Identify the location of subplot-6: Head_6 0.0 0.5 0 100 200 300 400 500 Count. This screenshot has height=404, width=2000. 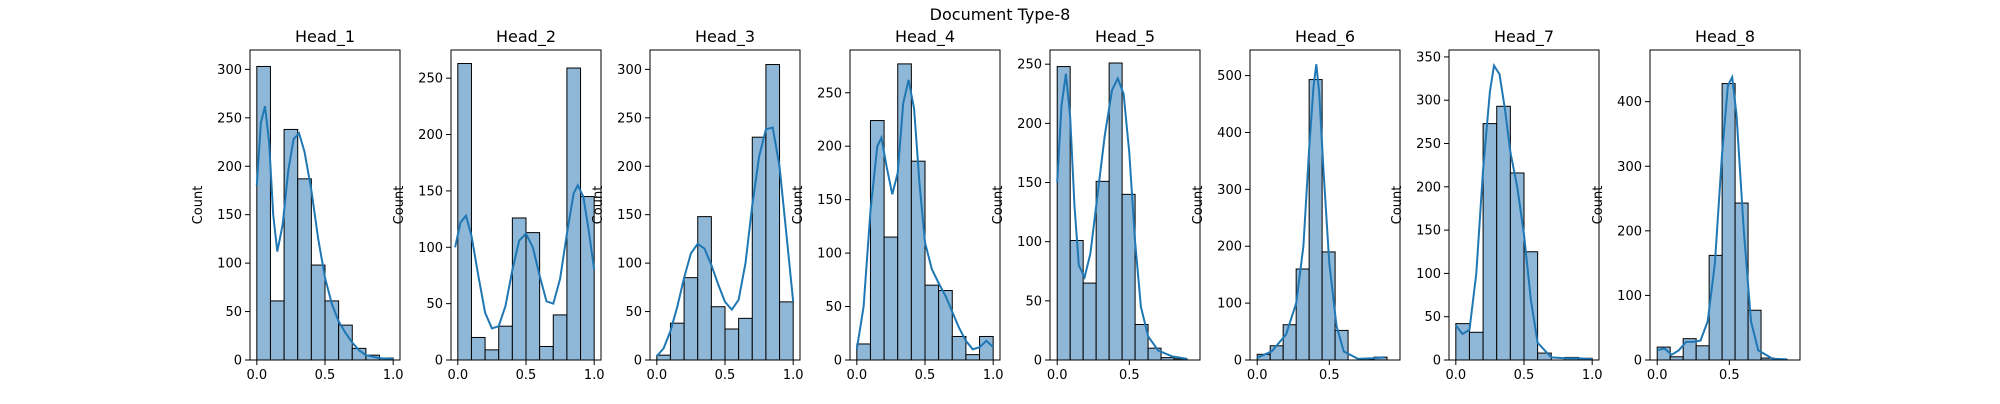
(1296, 205).